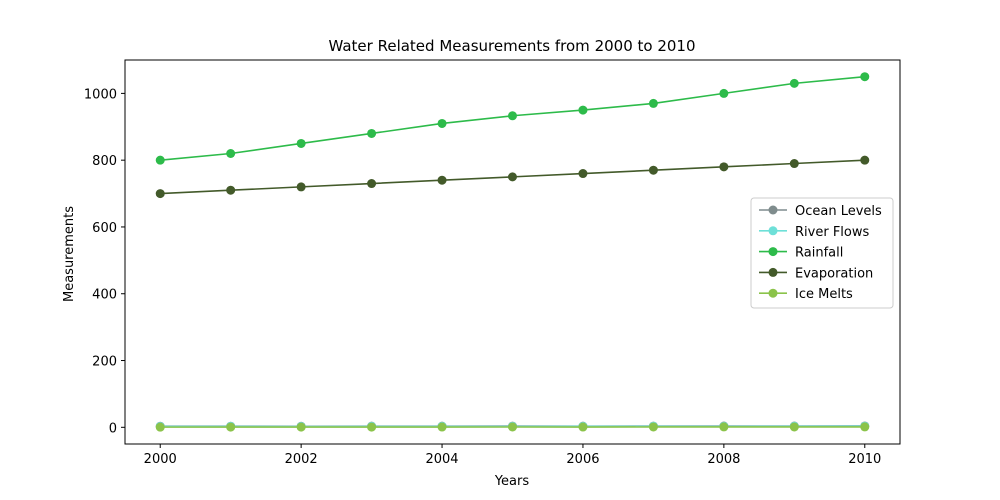 This screenshot has width=1000, height=500. What do you see at coordinates (773, 252) in the screenshot?
I see `legend-marker-rainfall` at bounding box center [773, 252].